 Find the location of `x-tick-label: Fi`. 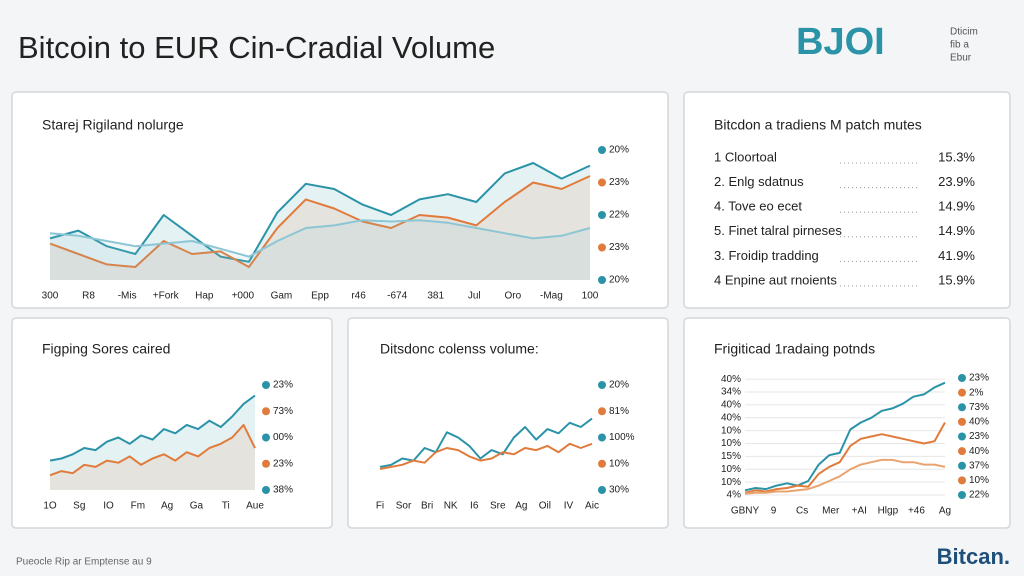

x-tick-label: Fi is located at coordinates (380, 506).